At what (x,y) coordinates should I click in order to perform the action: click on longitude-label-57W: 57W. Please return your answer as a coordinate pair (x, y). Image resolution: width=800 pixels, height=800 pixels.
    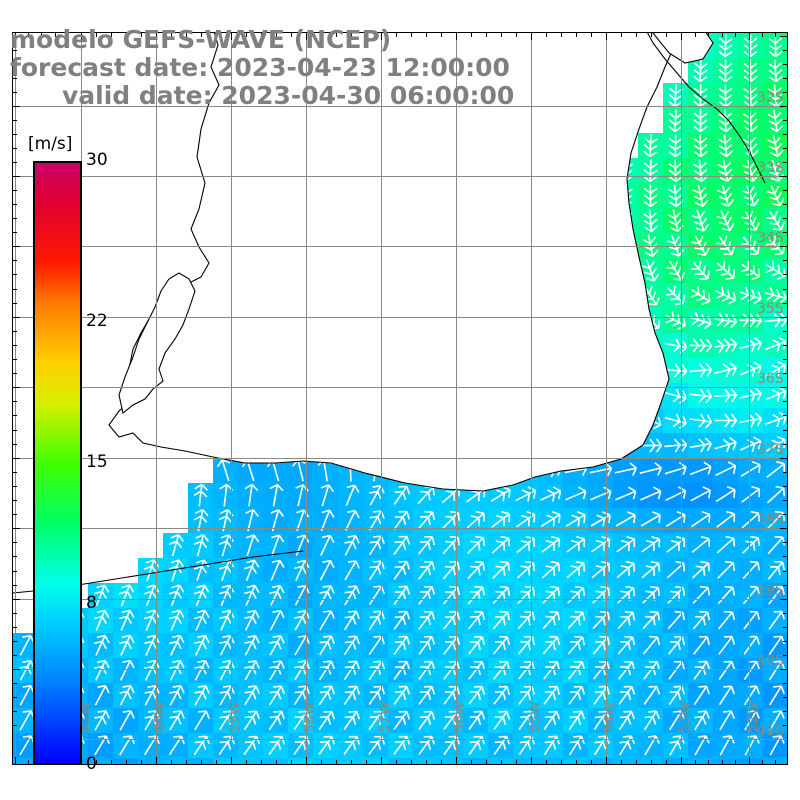
    Looking at the image, I should click on (385, 717).